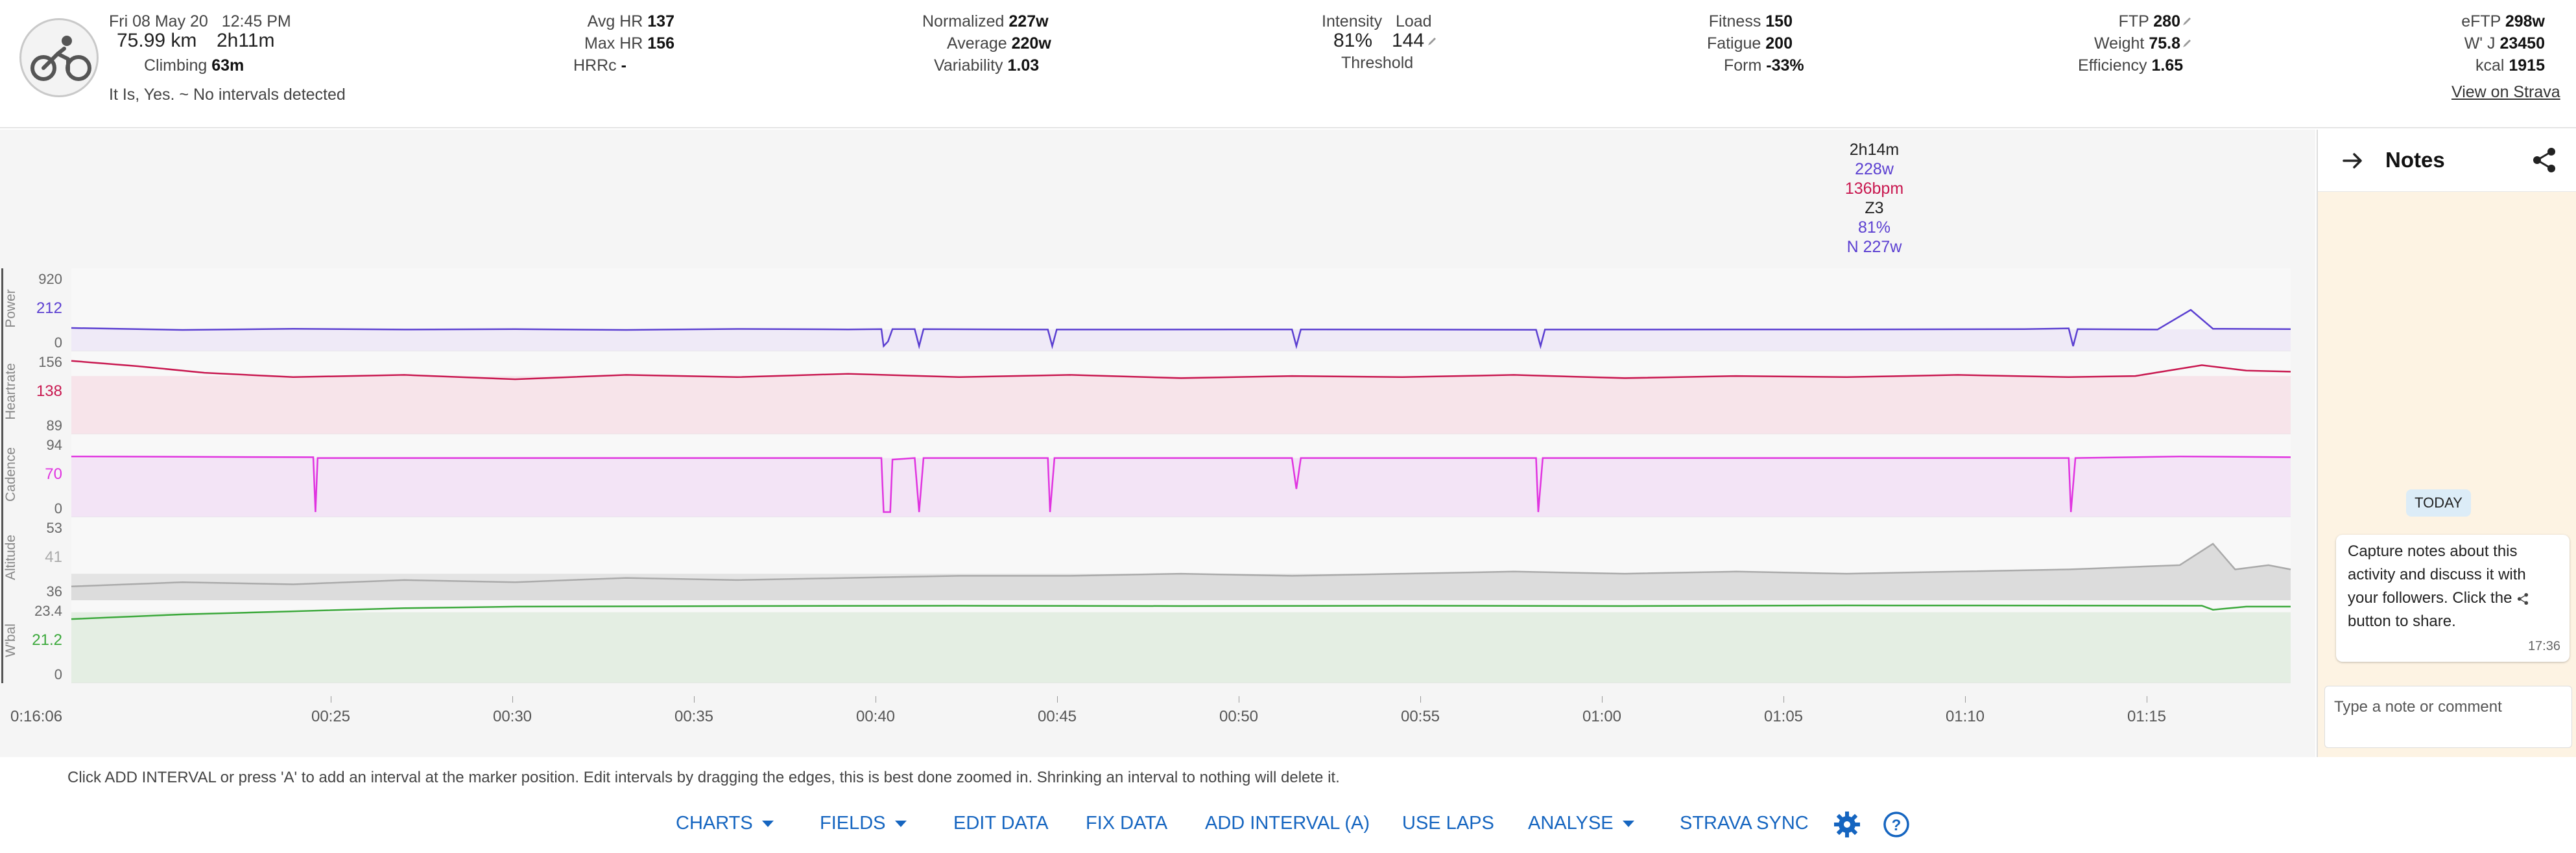  Describe the element at coordinates (1377, 21) in the screenshot. I see `intensity-label: Intensity Load` at that location.